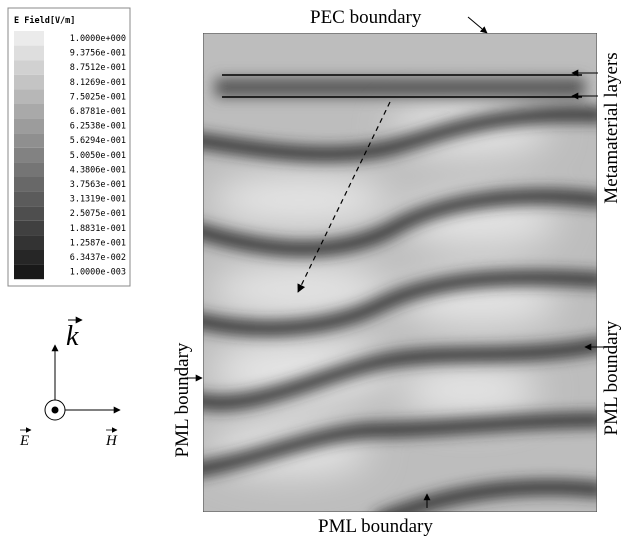  Describe the element at coordinates (98, 112) in the screenshot. I see `legend-label: 6.8781e-001` at that location.